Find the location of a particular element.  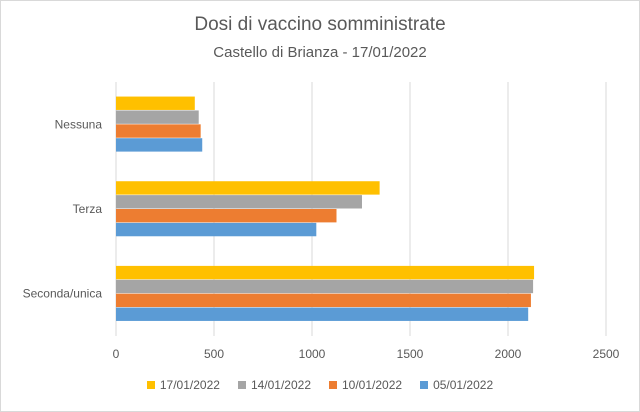

x-tick-label: 2500 is located at coordinates (606, 354).